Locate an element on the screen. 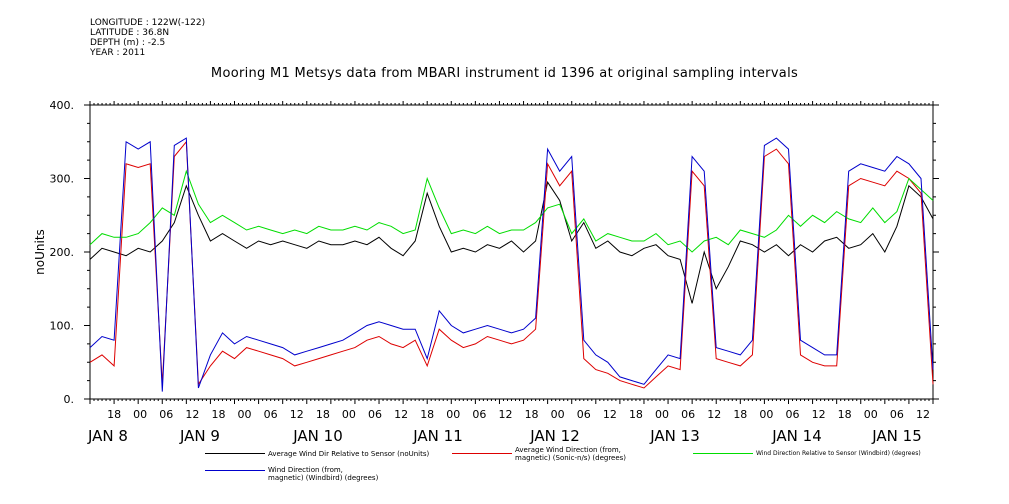  x-day-label-2: JAN 10 is located at coordinates (317, 436).